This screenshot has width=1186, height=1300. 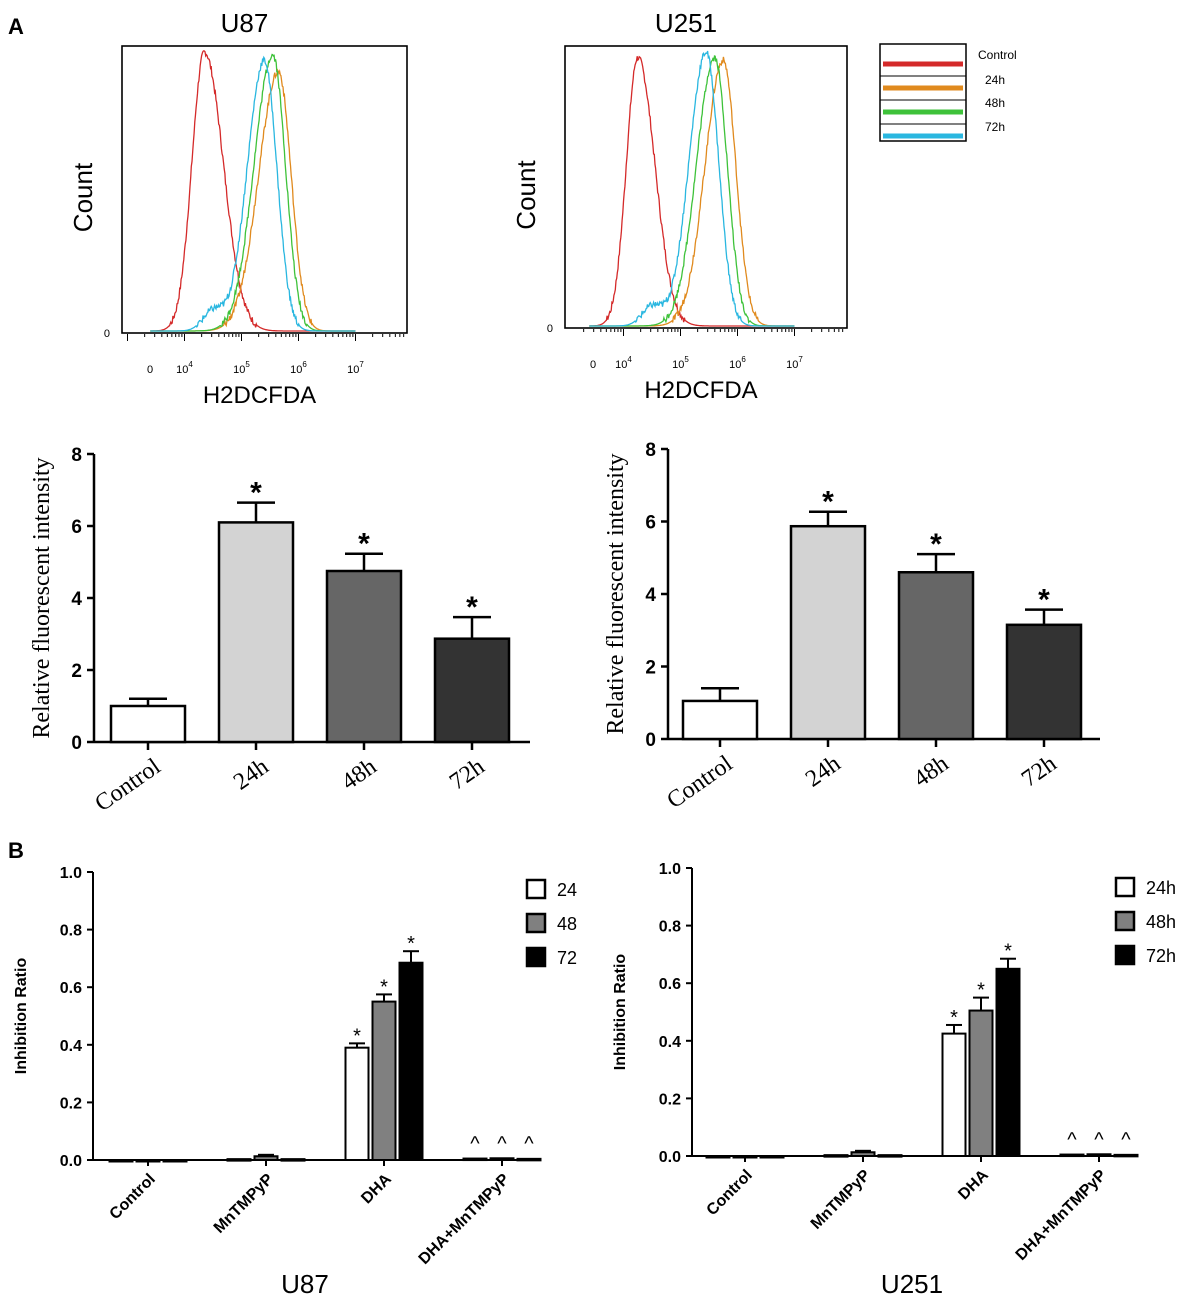 I want to click on bar-48-dha, so click(x=384, y=1080).